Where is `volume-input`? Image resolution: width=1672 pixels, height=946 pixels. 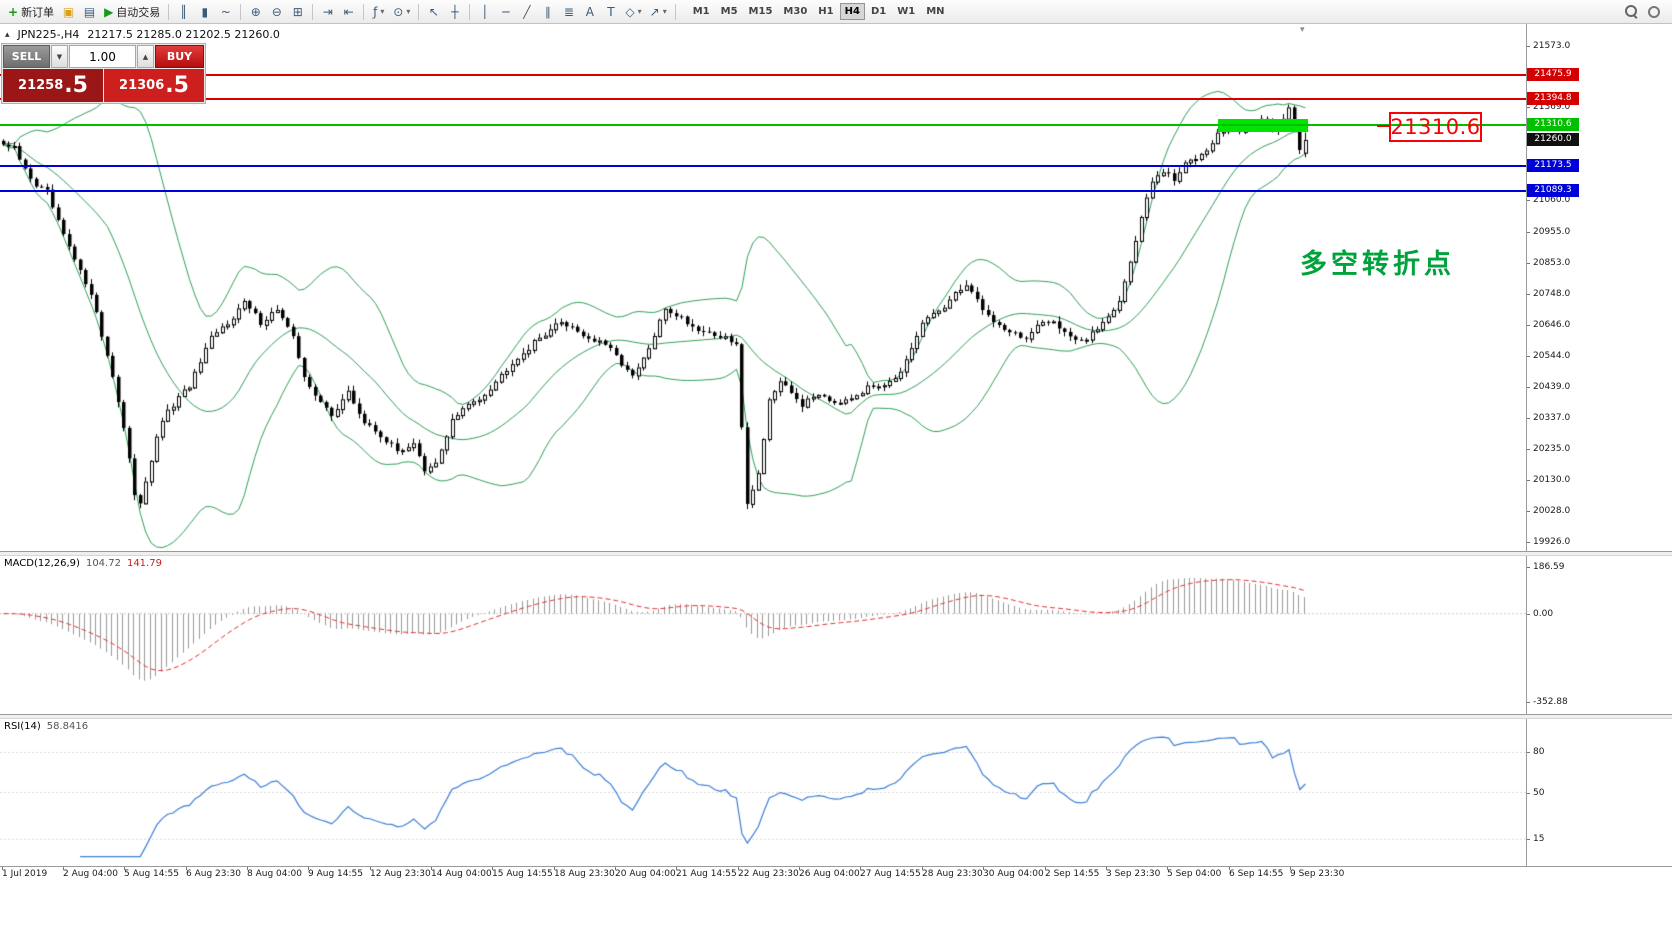 volume-input is located at coordinates (102, 56).